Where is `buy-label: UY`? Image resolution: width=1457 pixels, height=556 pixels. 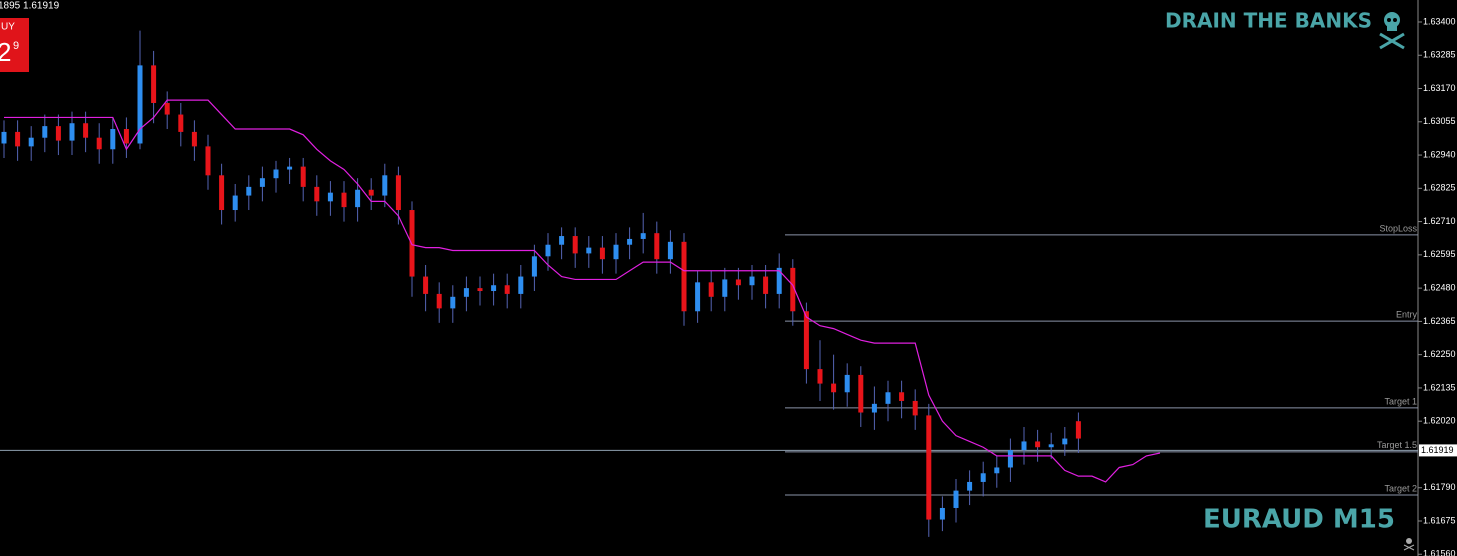 buy-label: UY is located at coordinates (8, 27).